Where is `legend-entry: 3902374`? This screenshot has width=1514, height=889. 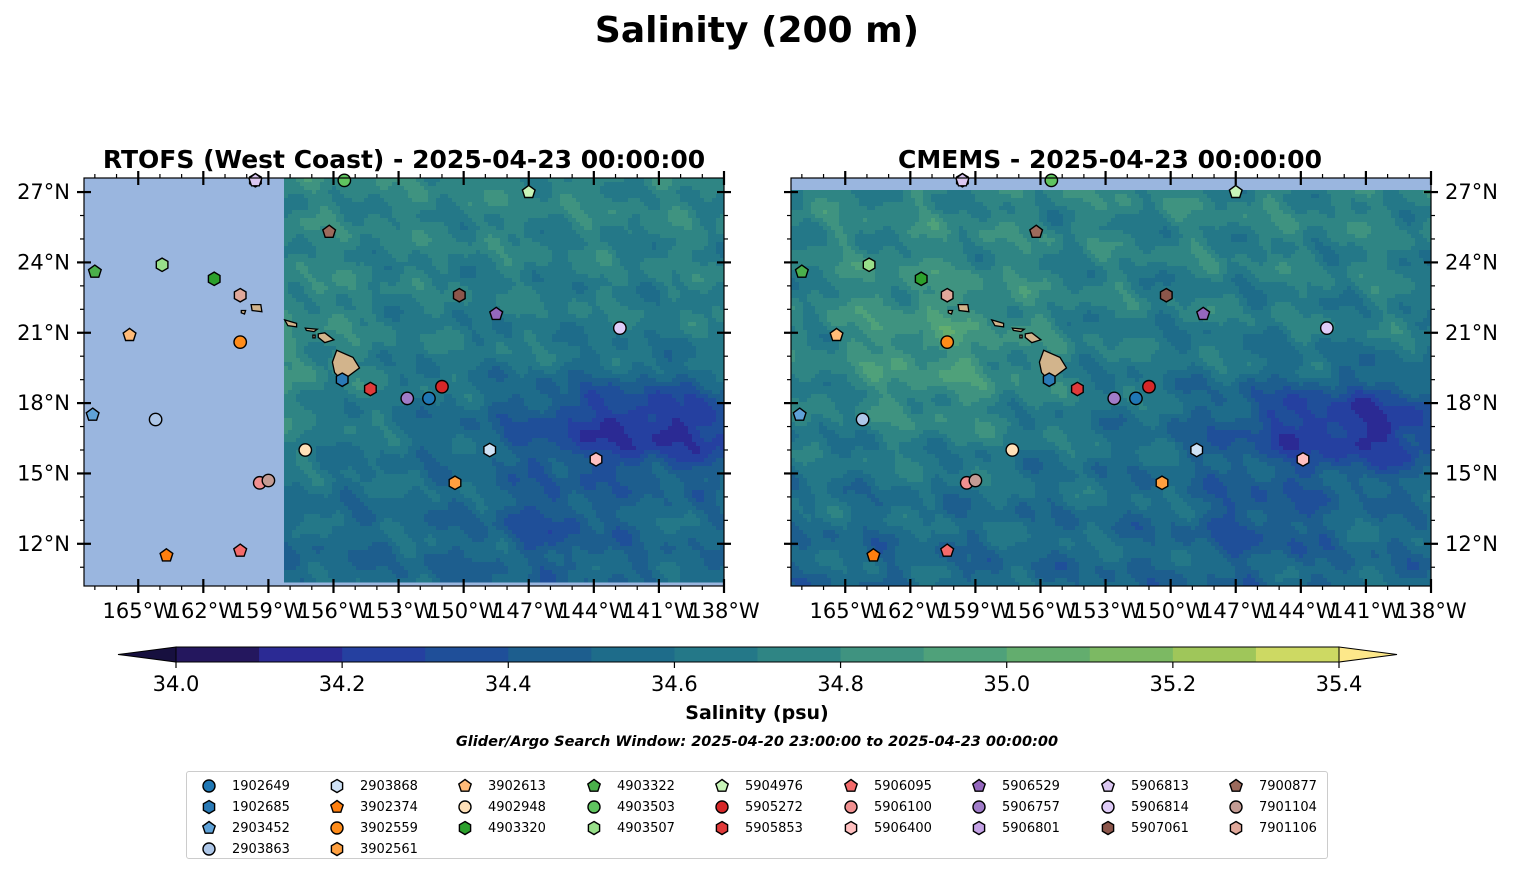
legend-entry: 3902374 is located at coordinates (373, 807).